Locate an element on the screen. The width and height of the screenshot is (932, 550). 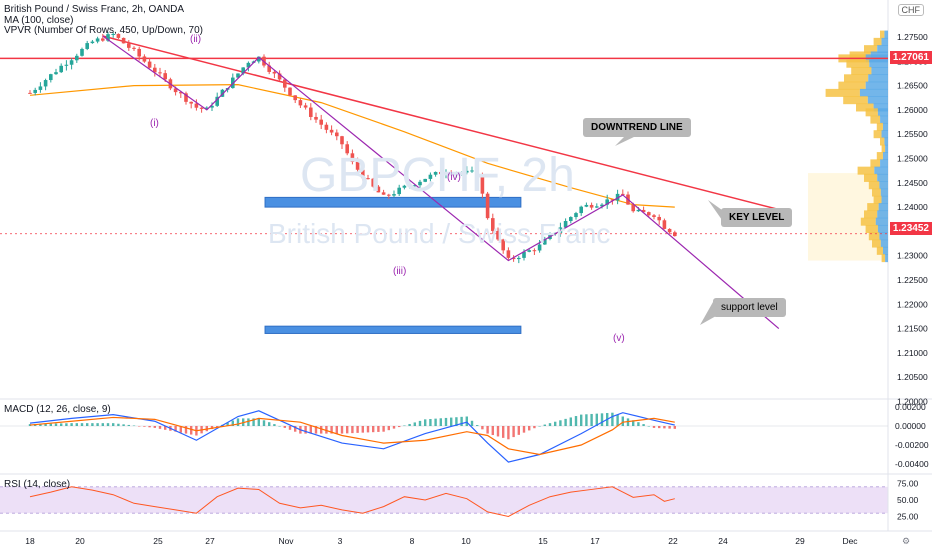
key-level-zone is located at coordinates (393, 202).